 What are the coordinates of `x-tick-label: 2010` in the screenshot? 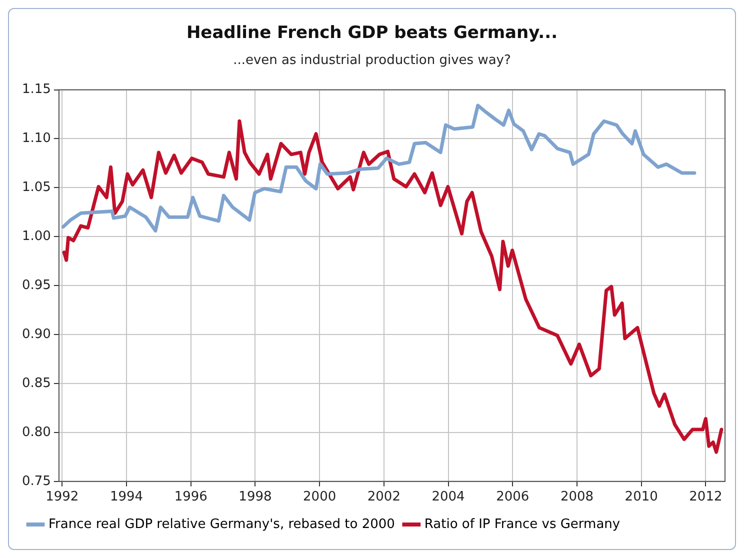 It's located at (641, 497).